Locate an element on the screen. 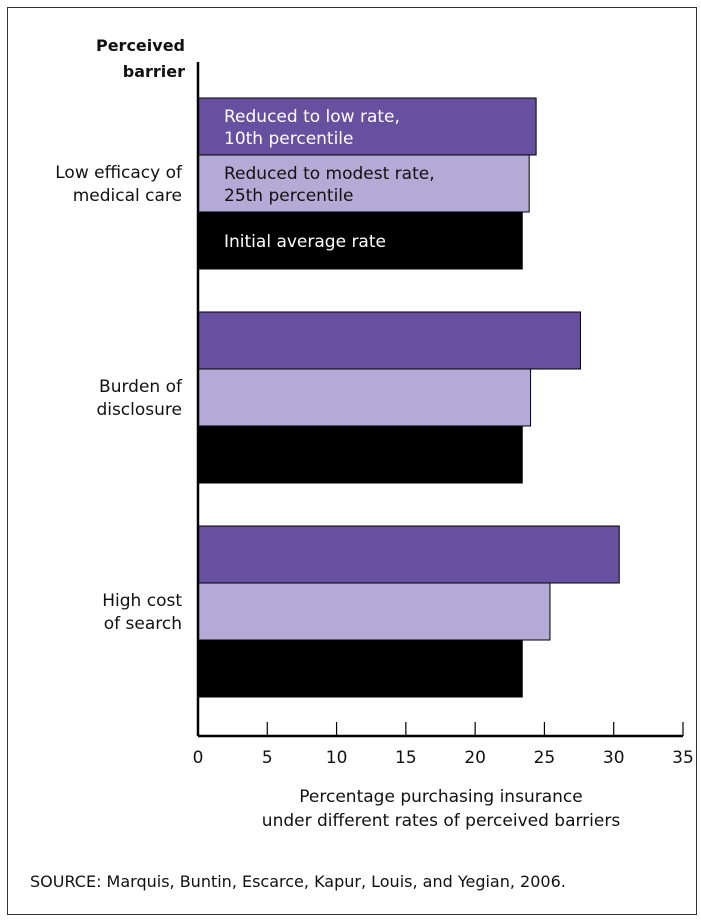 The width and height of the screenshot is (701, 922). x-tick-label: 35 is located at coordinates (683, 758).